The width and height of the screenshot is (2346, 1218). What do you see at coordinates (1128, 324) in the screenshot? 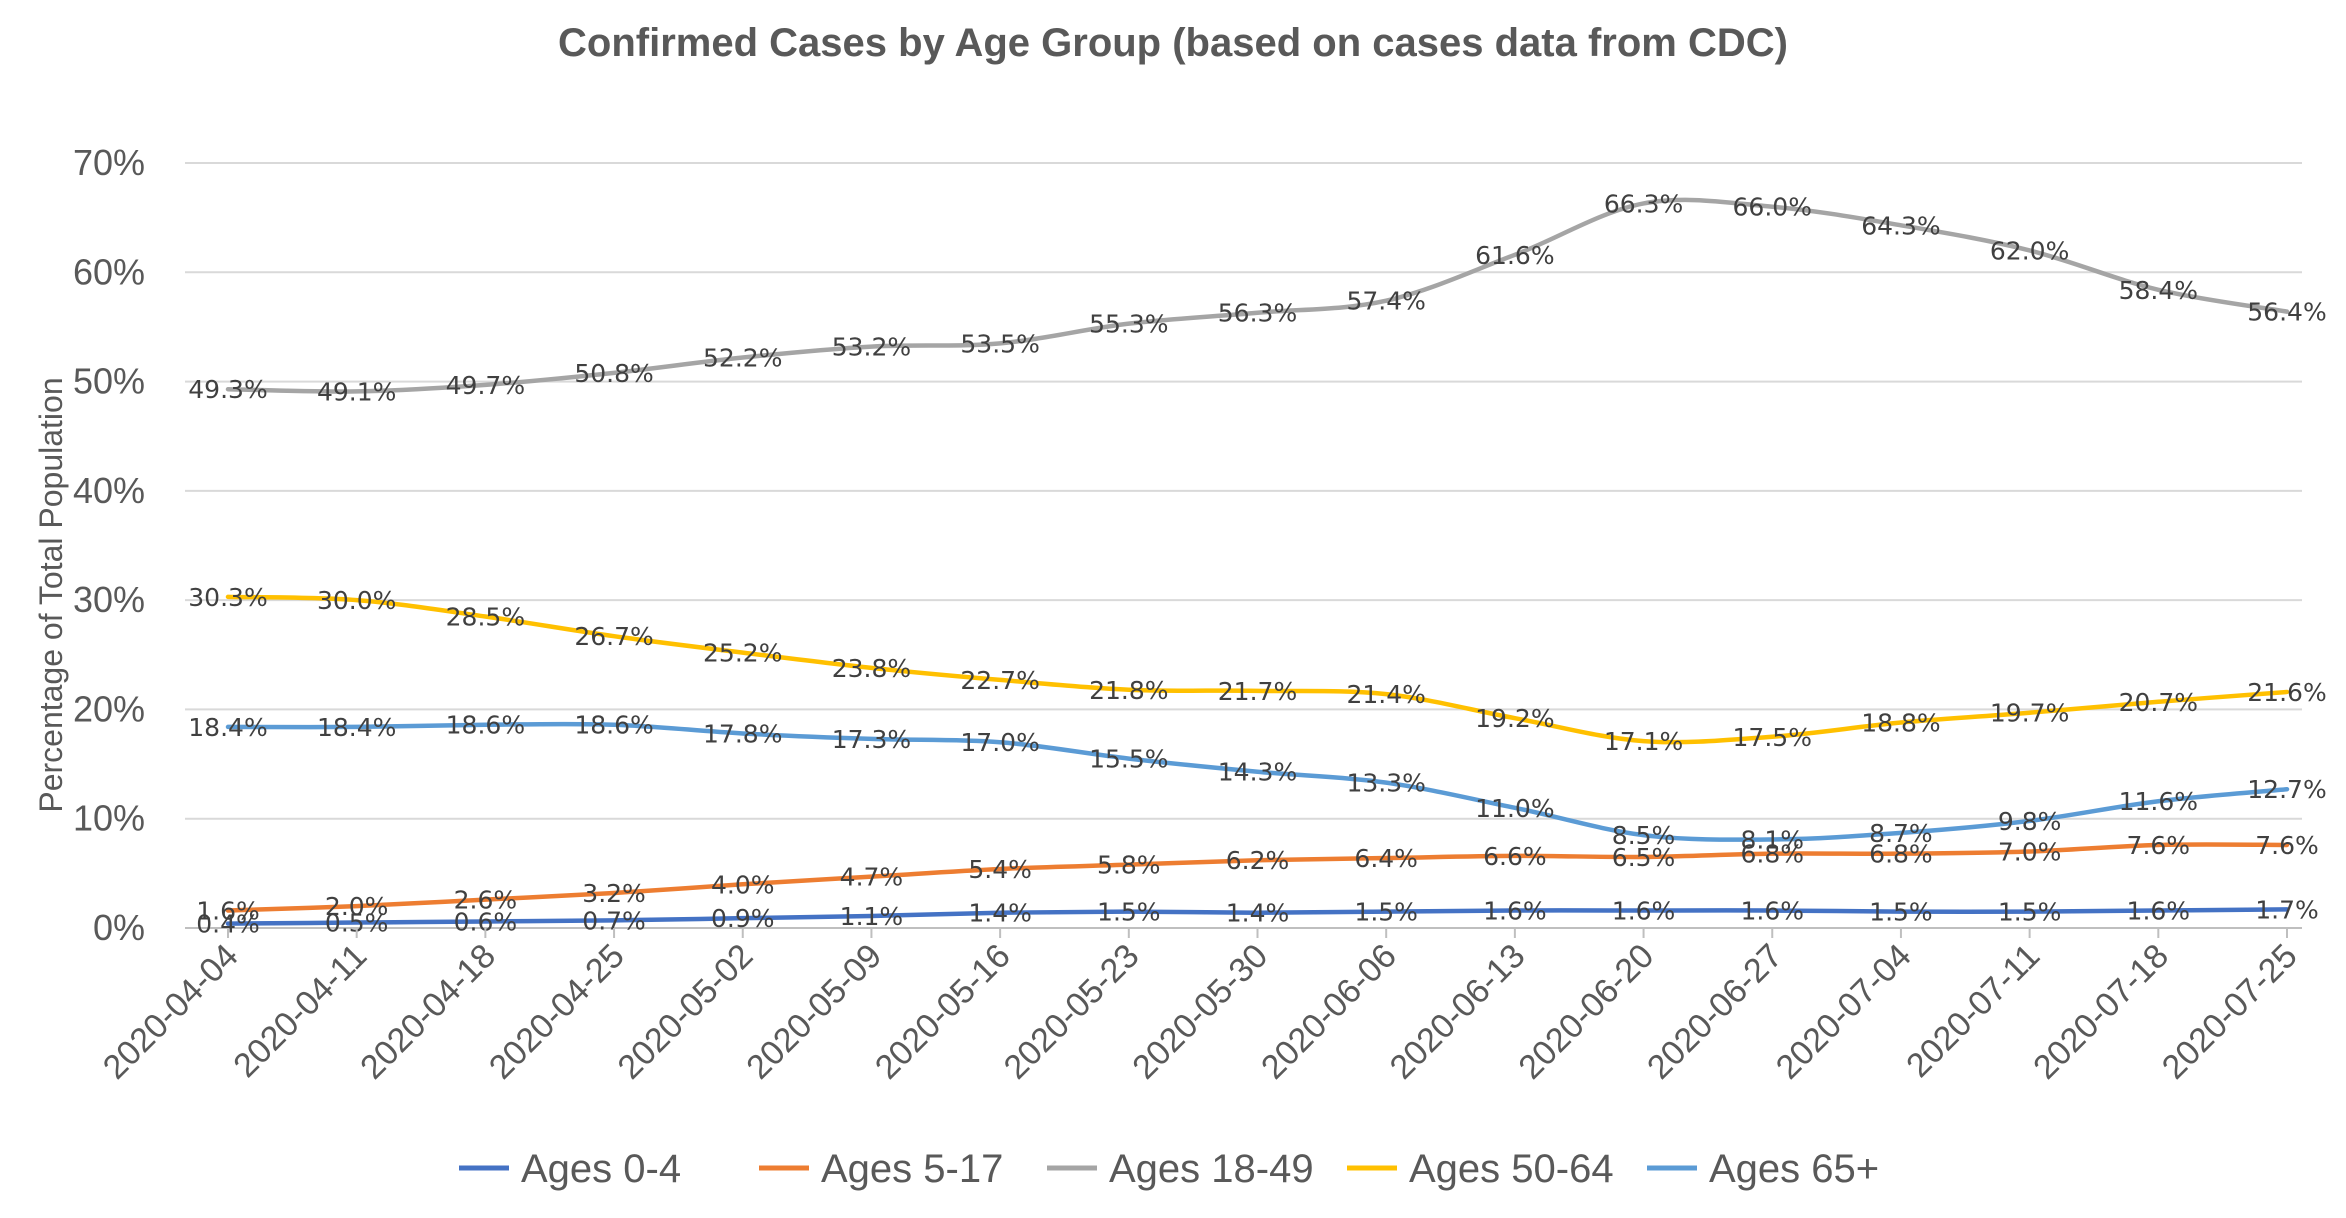
I see `data-label: 55.3%` at bounding box center [1128, 324].